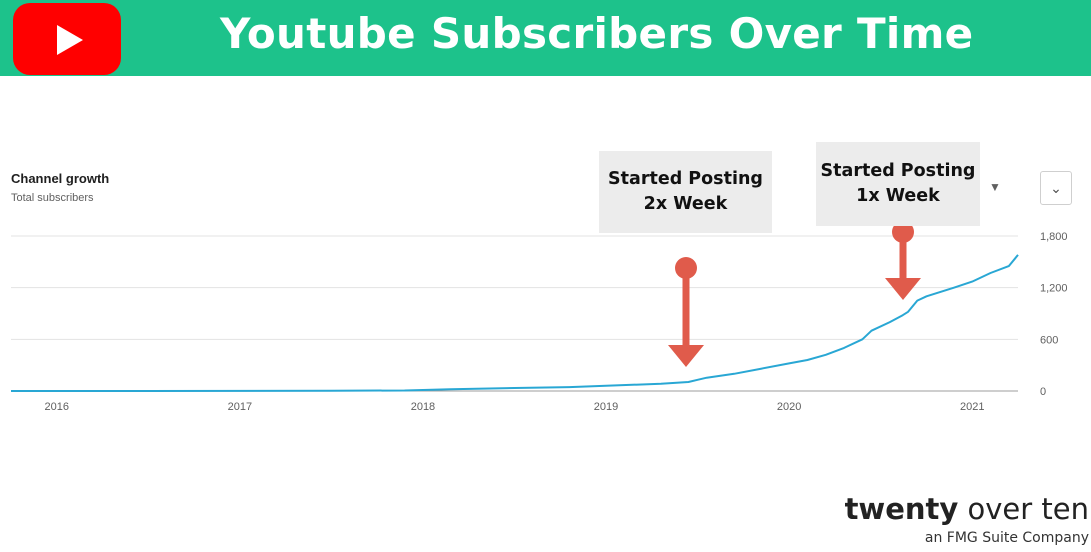  I want to click on x-tick-label: 2018, so click(423, 407).